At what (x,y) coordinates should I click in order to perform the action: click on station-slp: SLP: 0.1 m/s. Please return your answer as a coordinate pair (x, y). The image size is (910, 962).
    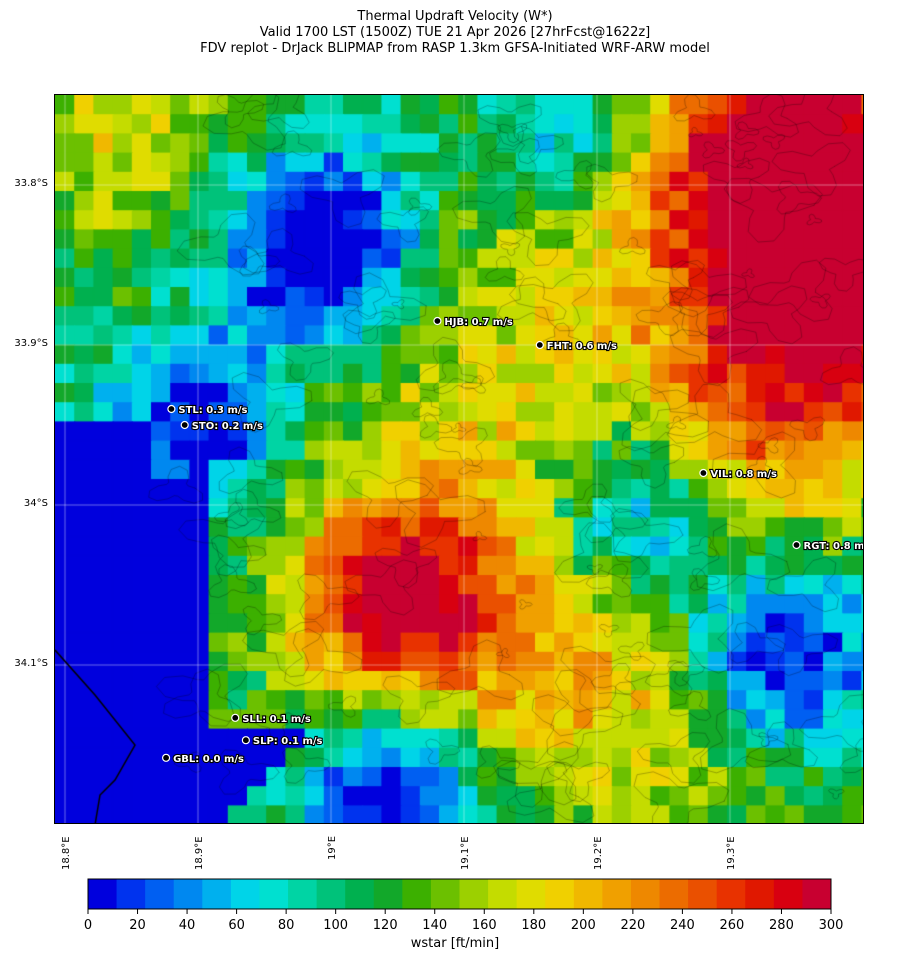
    Looking at the image, I should click on (282, 741).